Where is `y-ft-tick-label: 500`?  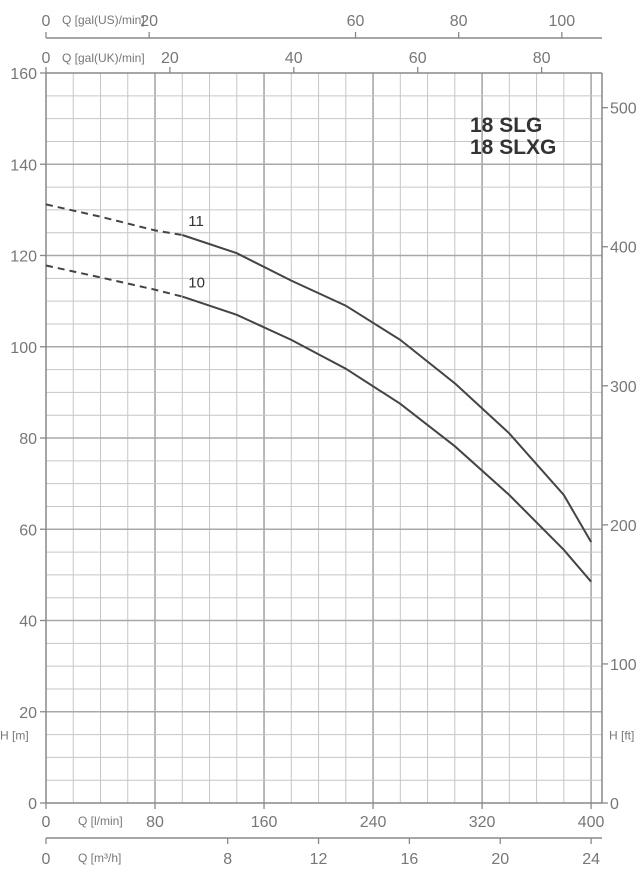
y-ft-tick-label: 500 is located at coordinates (623, 109).